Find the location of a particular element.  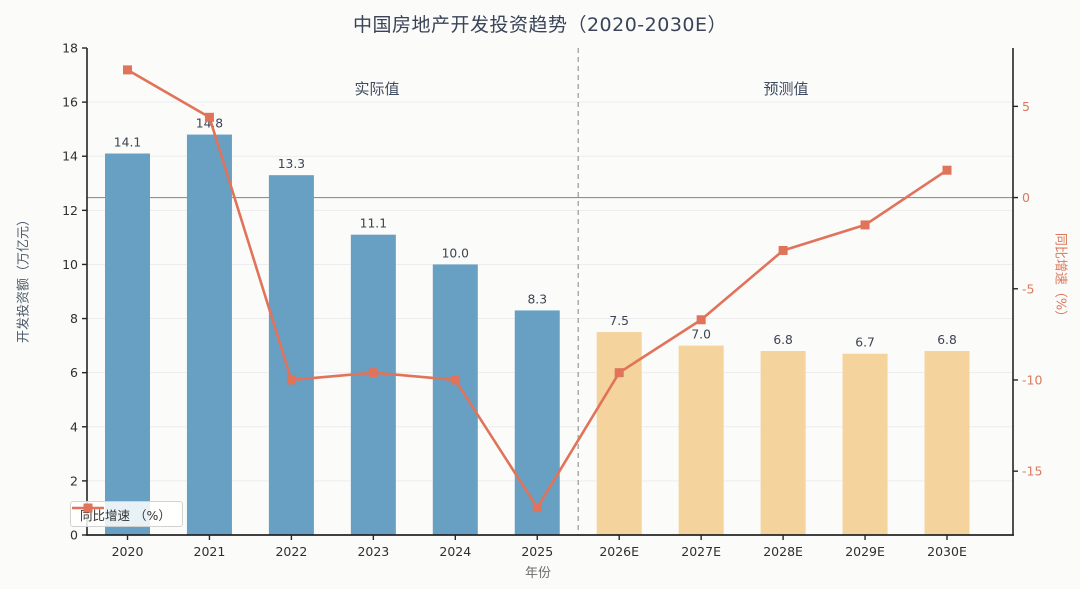

bar-2029E is located at coordinates (865, 444).